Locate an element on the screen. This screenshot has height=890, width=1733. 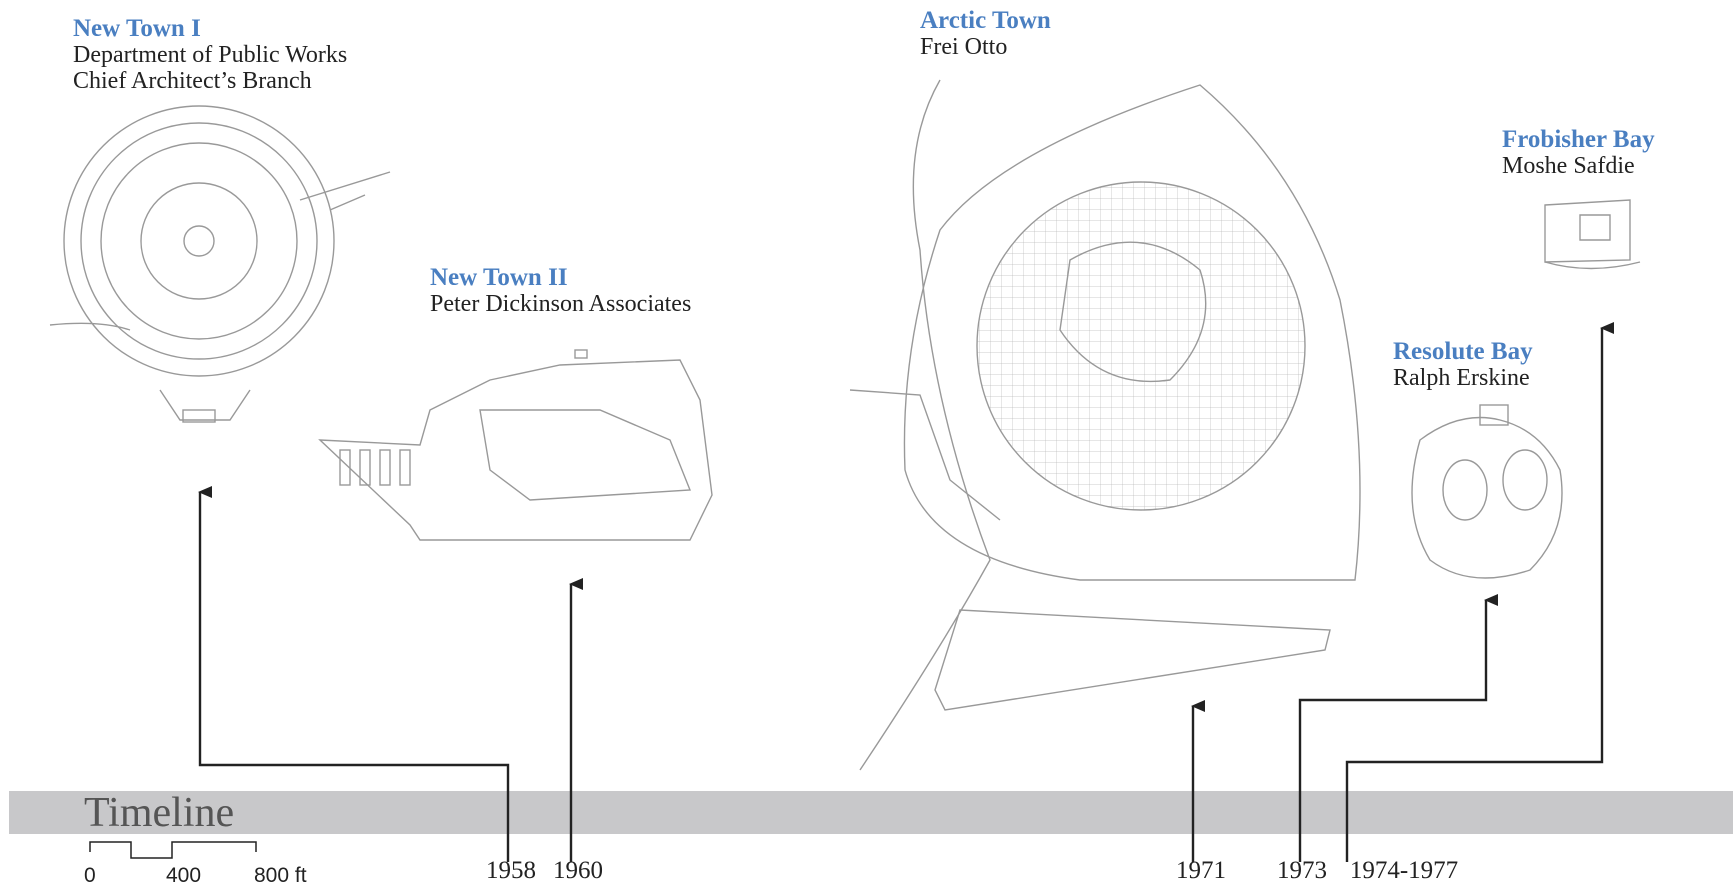
project-credit: Ralph Erskine is located at coordinates (1461, 378).